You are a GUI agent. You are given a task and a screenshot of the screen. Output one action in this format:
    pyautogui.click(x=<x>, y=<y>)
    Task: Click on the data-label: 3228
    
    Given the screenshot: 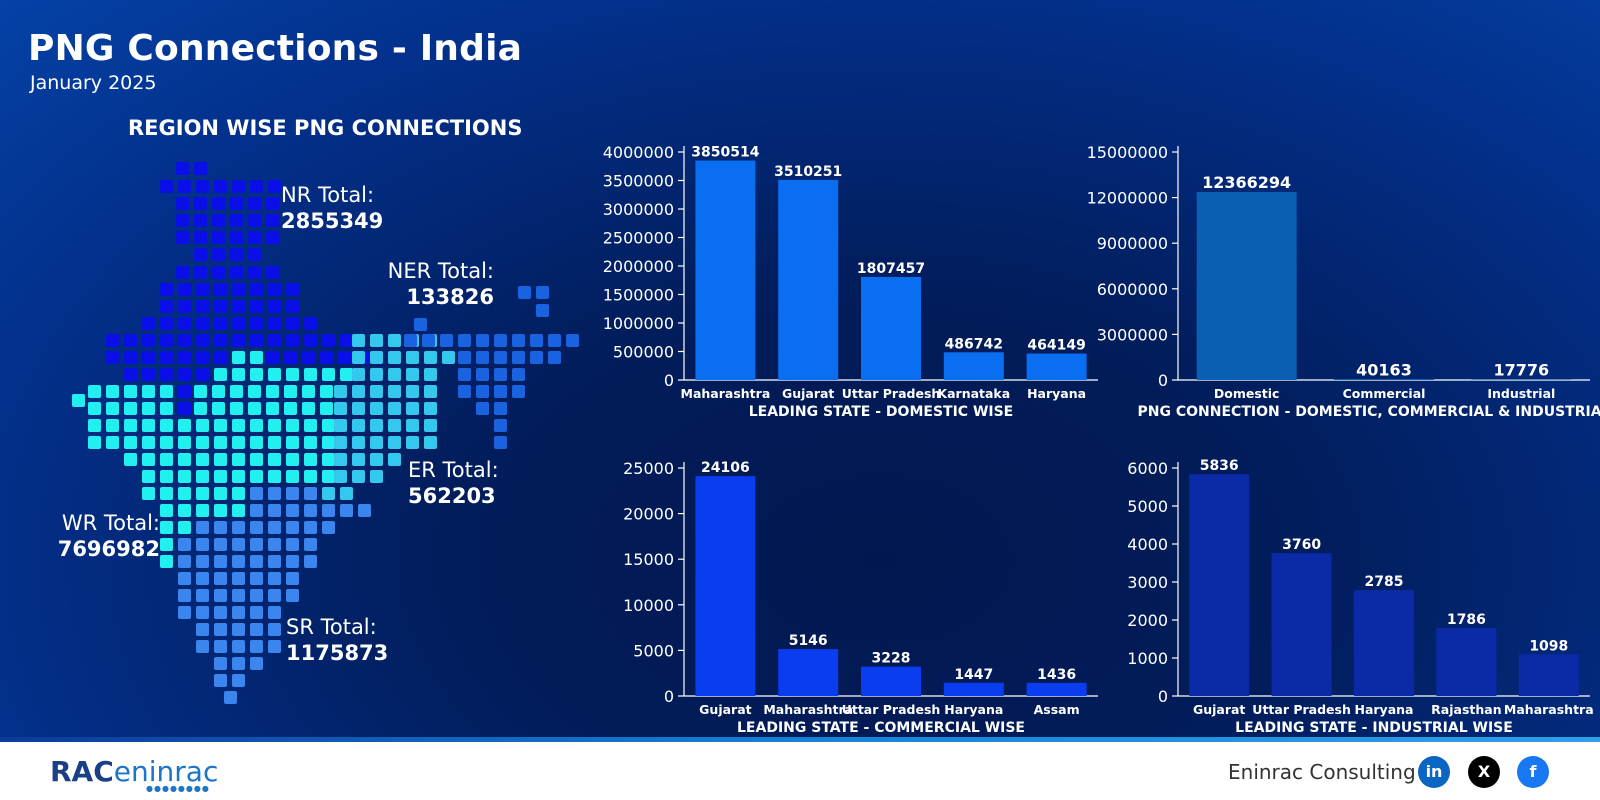 What is the action you would take?
    pyautogui.click(x=891, y=659)
    